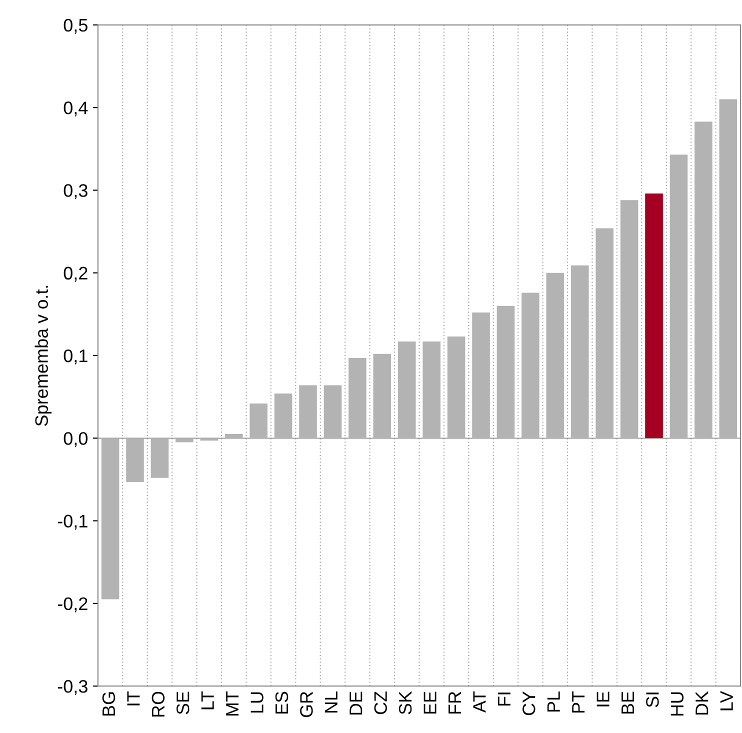  What do you see at coordinates (76, 274) in the screenshot?
I see `y-tick-label: 0,2` at bounding box center [76, 274].